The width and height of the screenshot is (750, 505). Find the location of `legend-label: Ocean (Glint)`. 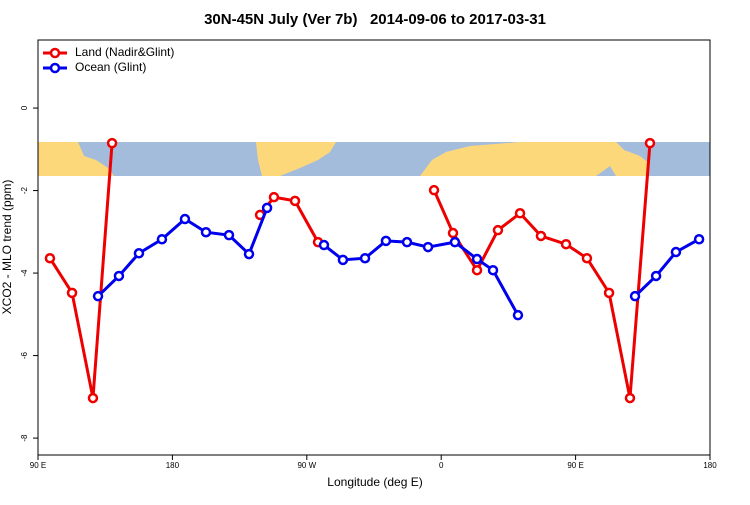

legend-label: Ocean (Glint) is located at coordinates (110, 67).